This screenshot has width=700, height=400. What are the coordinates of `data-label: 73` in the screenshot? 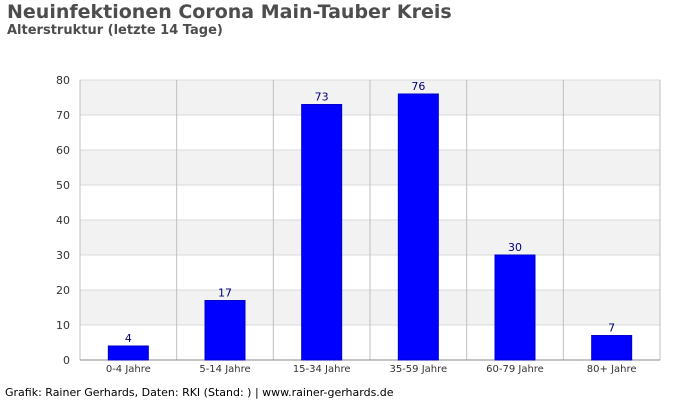 It's located at (322, 97).